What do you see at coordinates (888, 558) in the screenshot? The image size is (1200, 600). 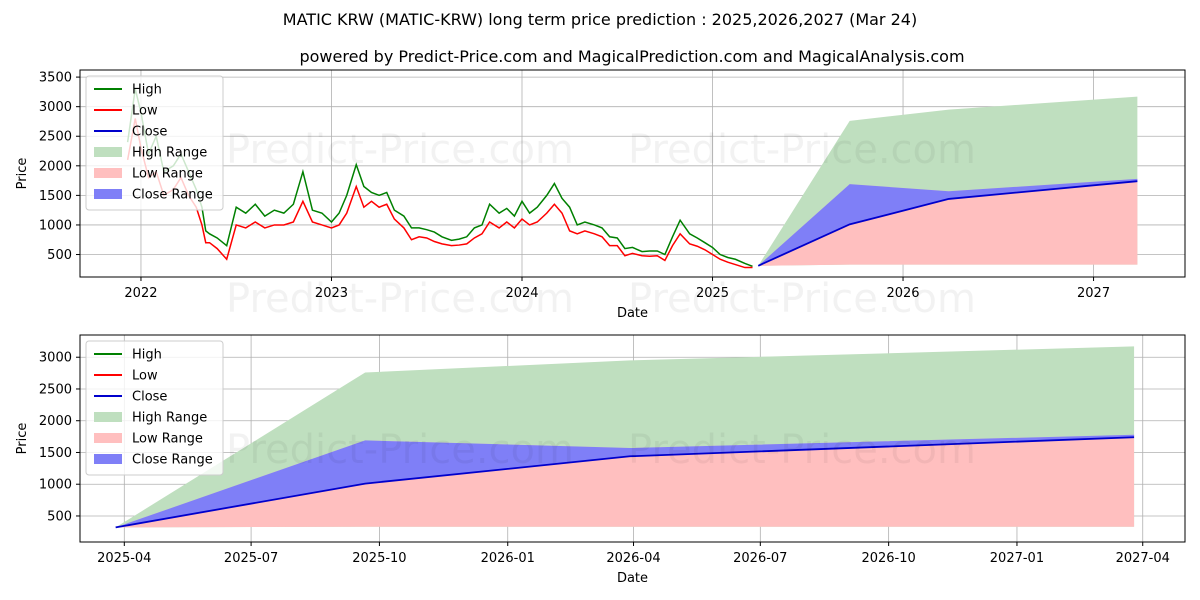 I see `x-tick-label: 2026-10` at bounding box center [888, 558].